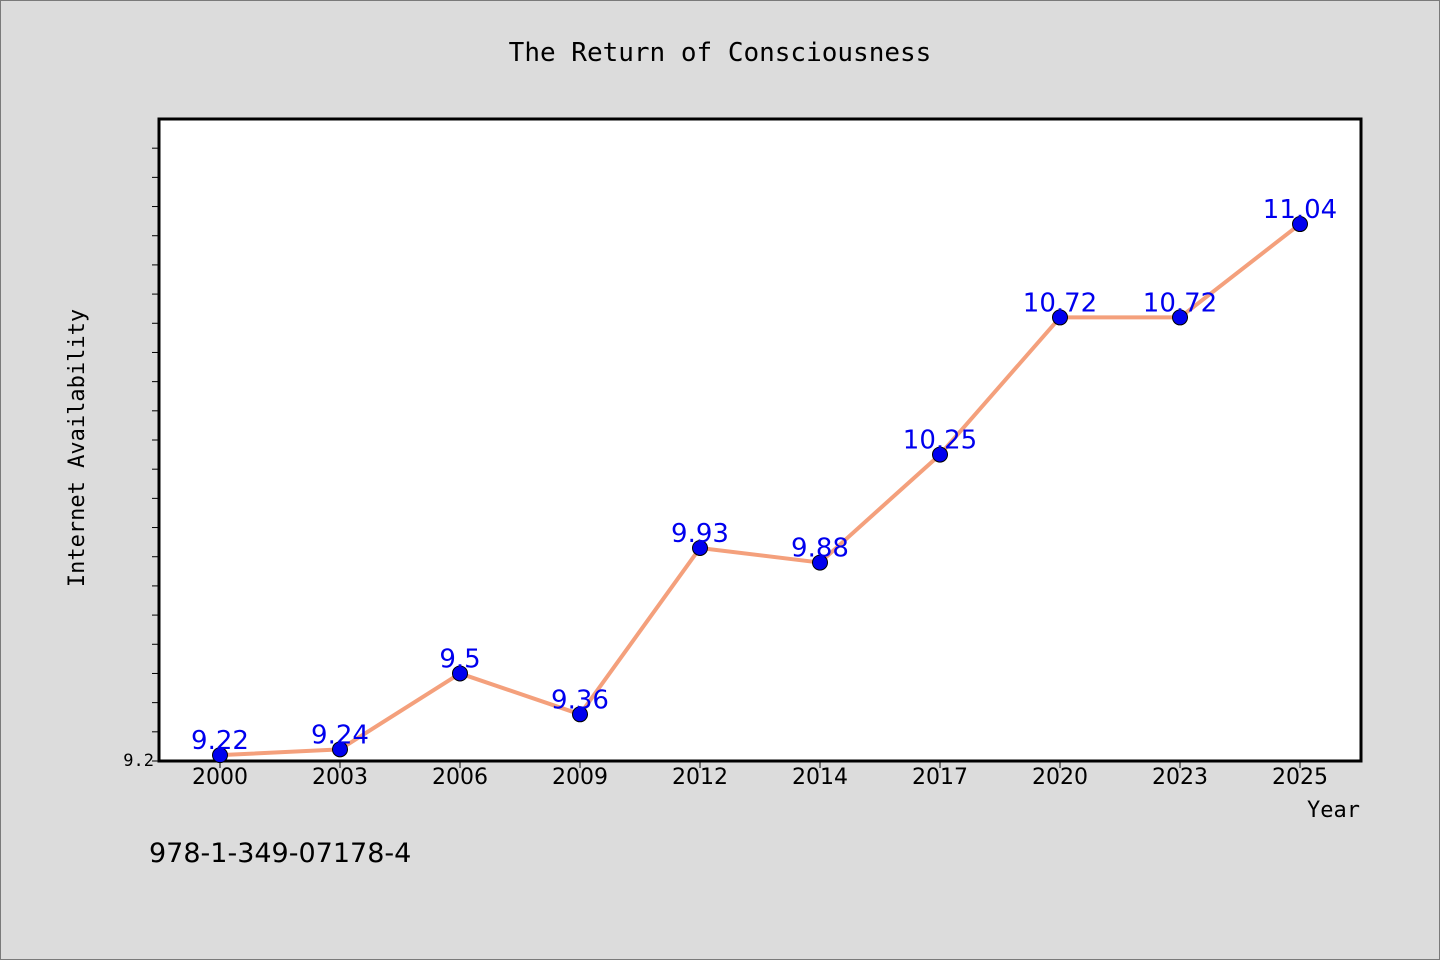 The width and height of the screenshot is (1440, 960). What do you see at coordinates (820, 777) in the screenshot?
I see `x-tick-label: 2014` at bounding box center [820, 777].